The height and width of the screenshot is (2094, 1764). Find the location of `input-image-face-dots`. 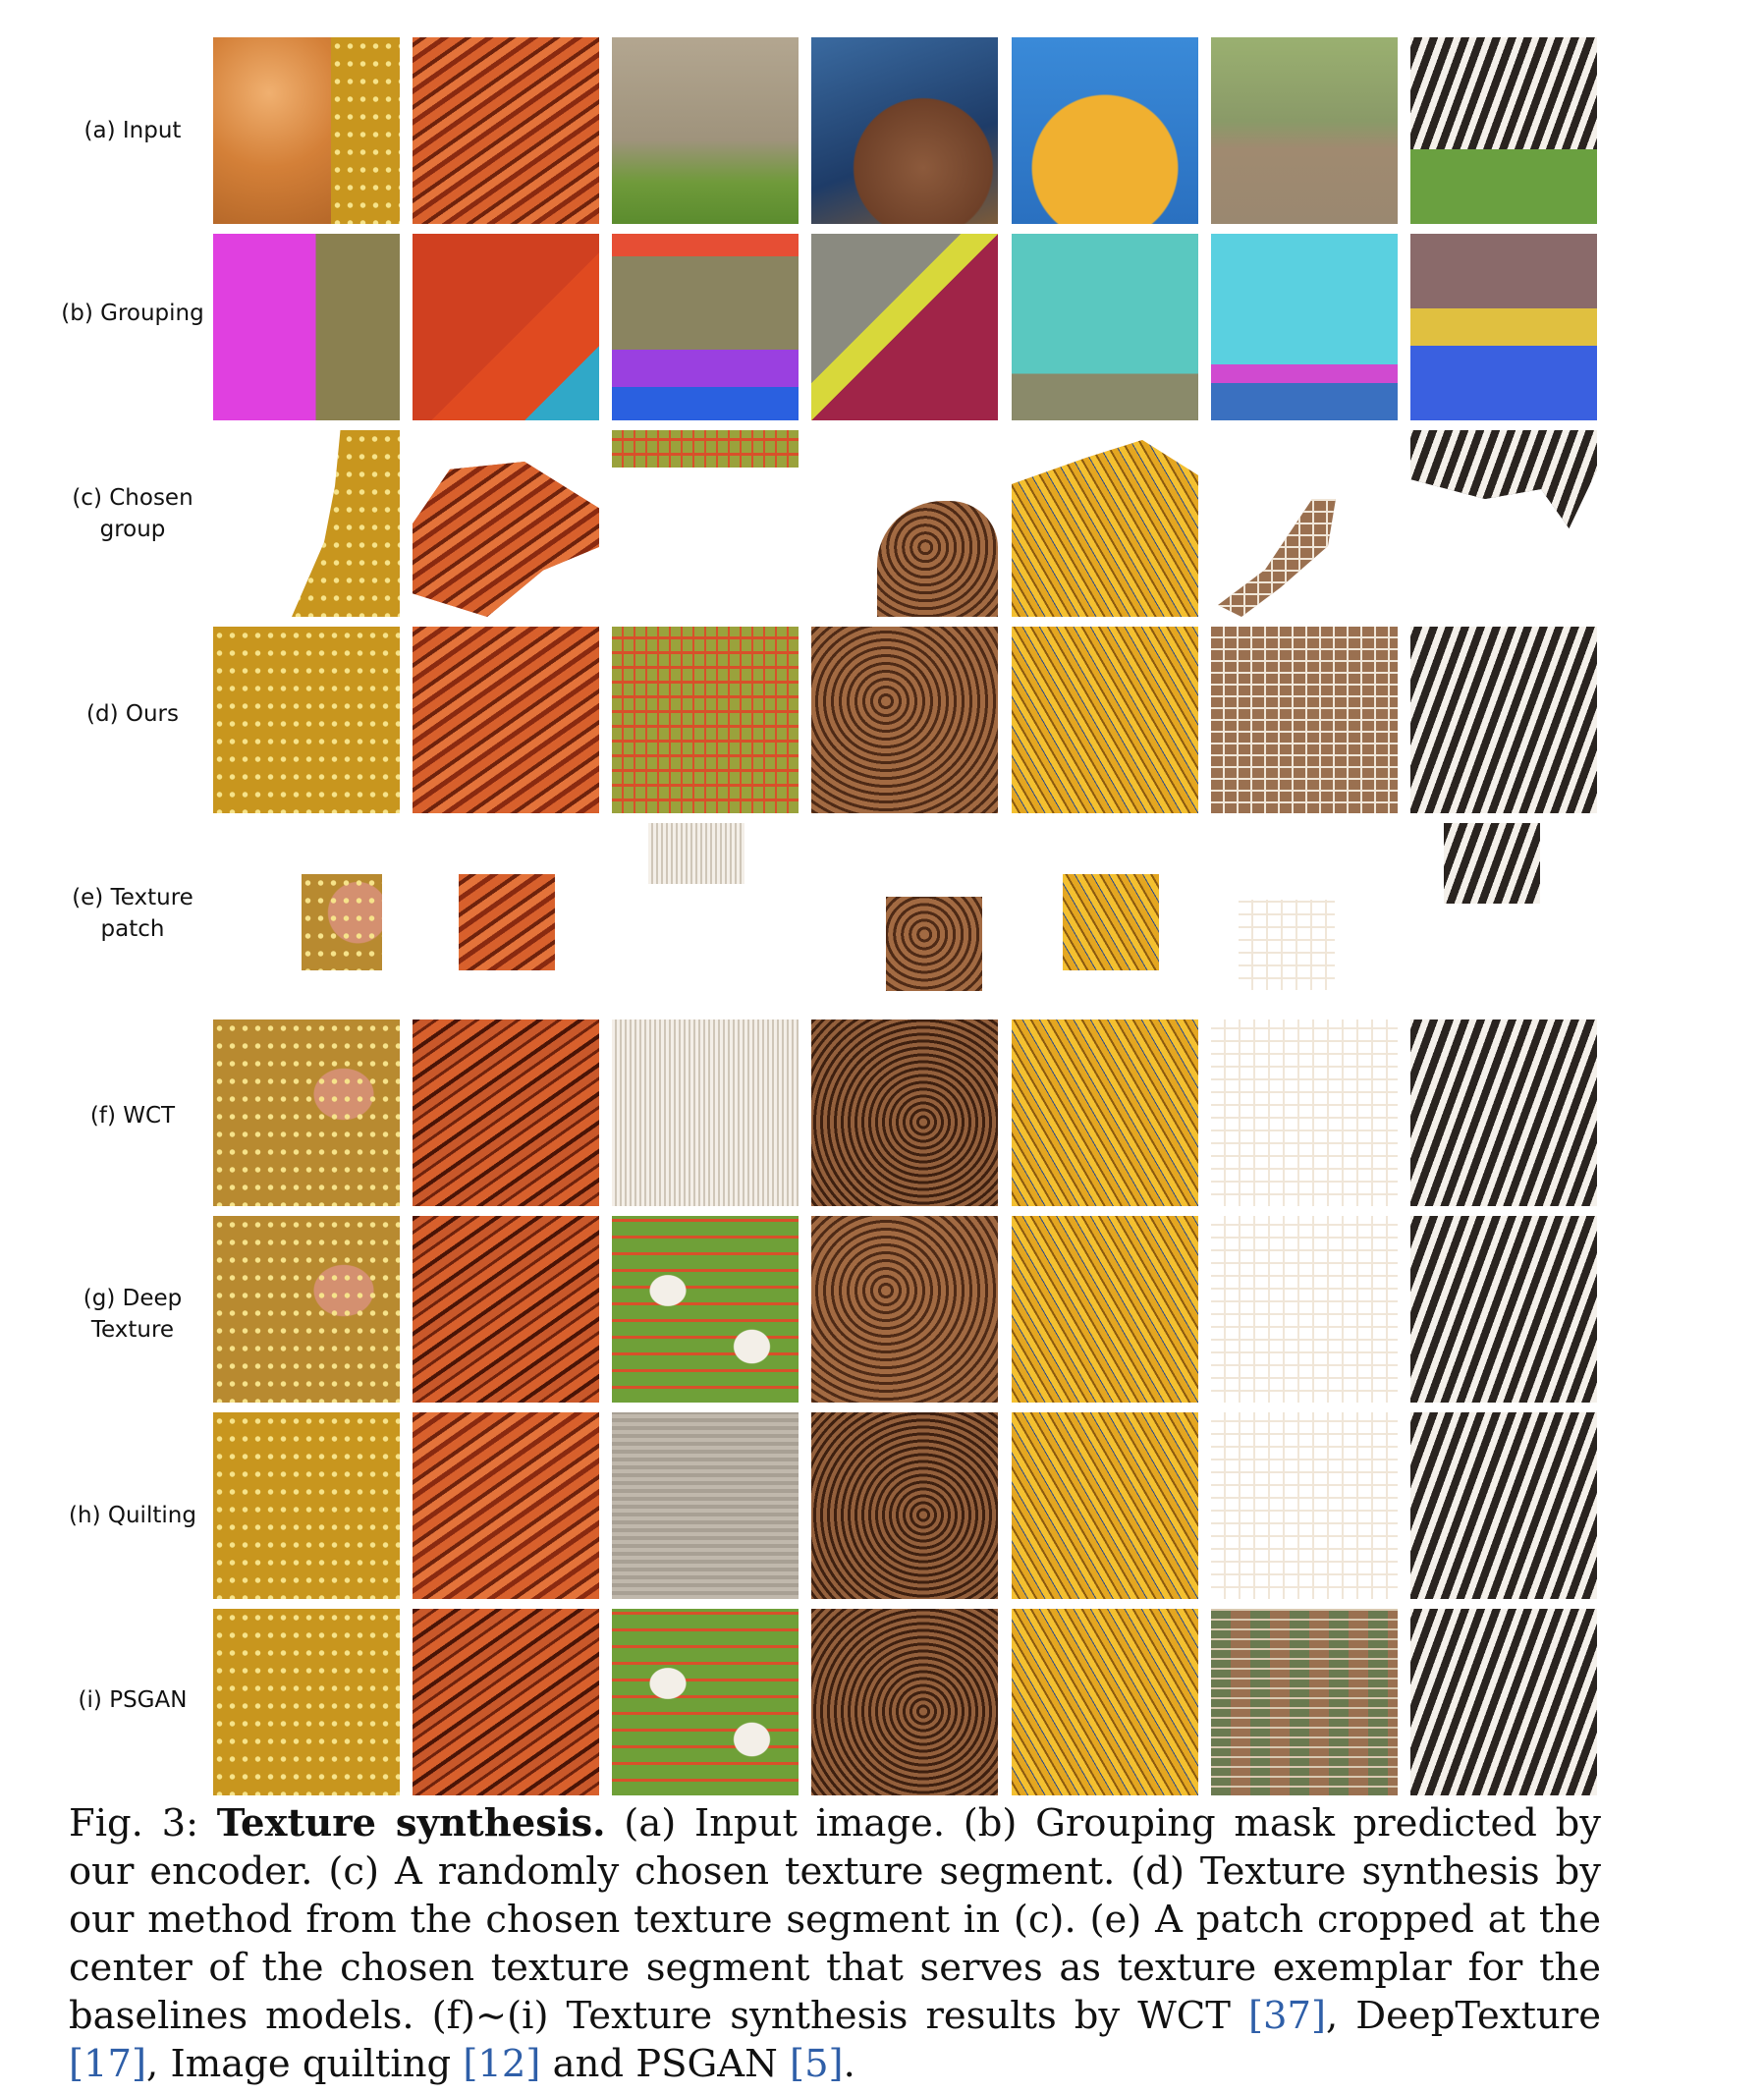

input-image-face-dots is located at coordinates (365, 130).